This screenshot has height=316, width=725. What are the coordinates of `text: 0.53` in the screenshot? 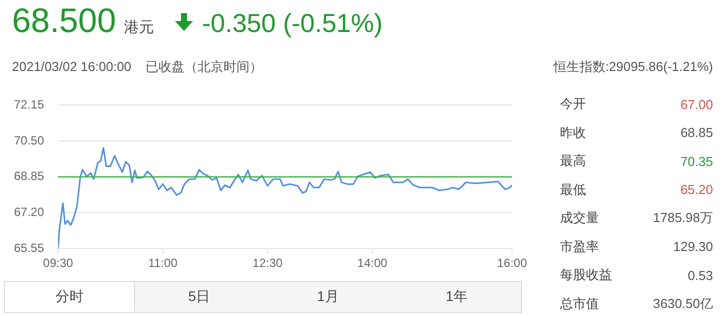 It's located at (700, 275).